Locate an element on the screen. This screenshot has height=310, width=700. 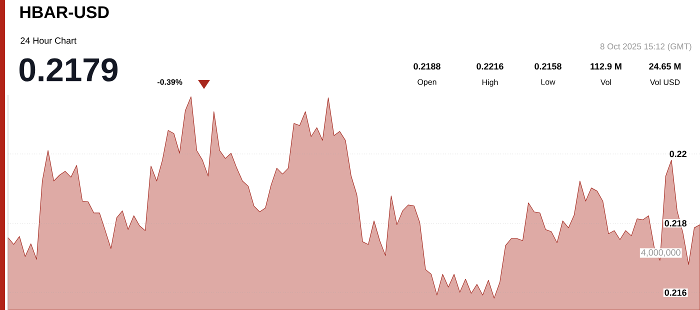
y-tick-label: 0.216 is located at coordinates (675, 292).